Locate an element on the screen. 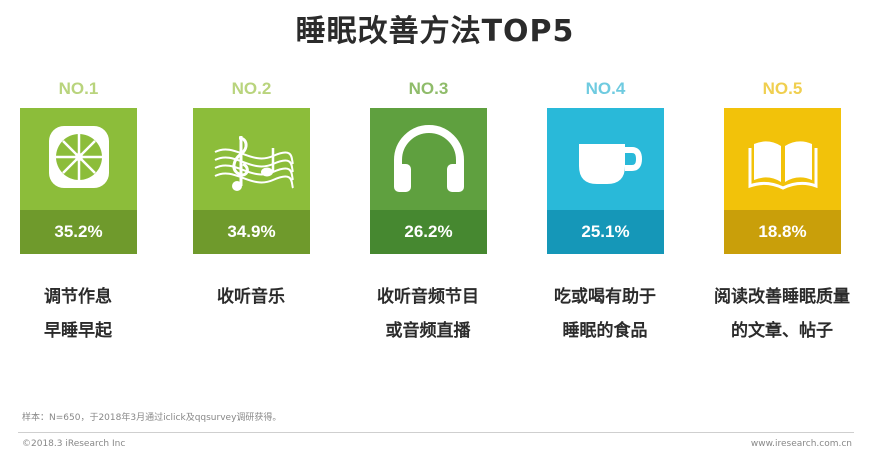 This screenshot has height=456, width=870. method-label: 阅读改善睡眠质量 的文章、帖子 is located at coordinates (782, 314).